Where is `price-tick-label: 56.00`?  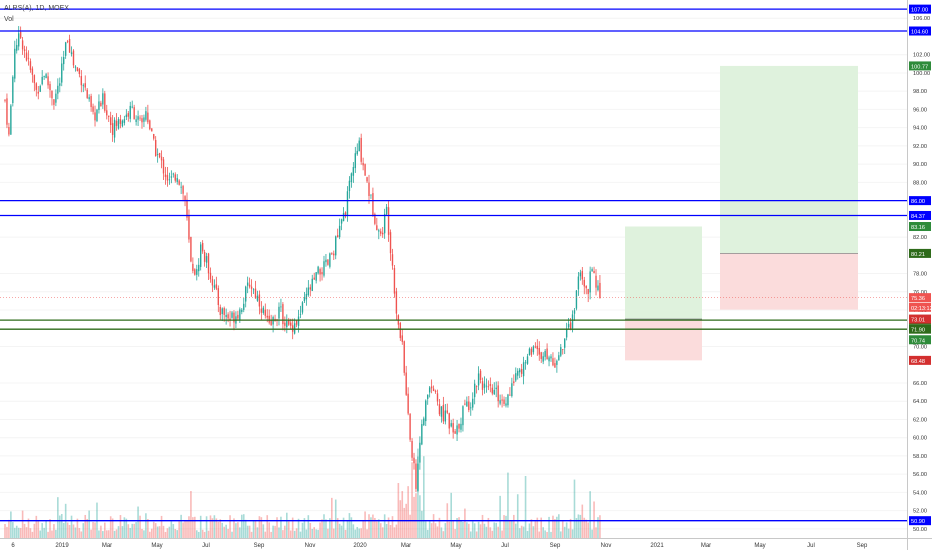 price-tick-label: 56.00 is located at coordinates (920, 475).